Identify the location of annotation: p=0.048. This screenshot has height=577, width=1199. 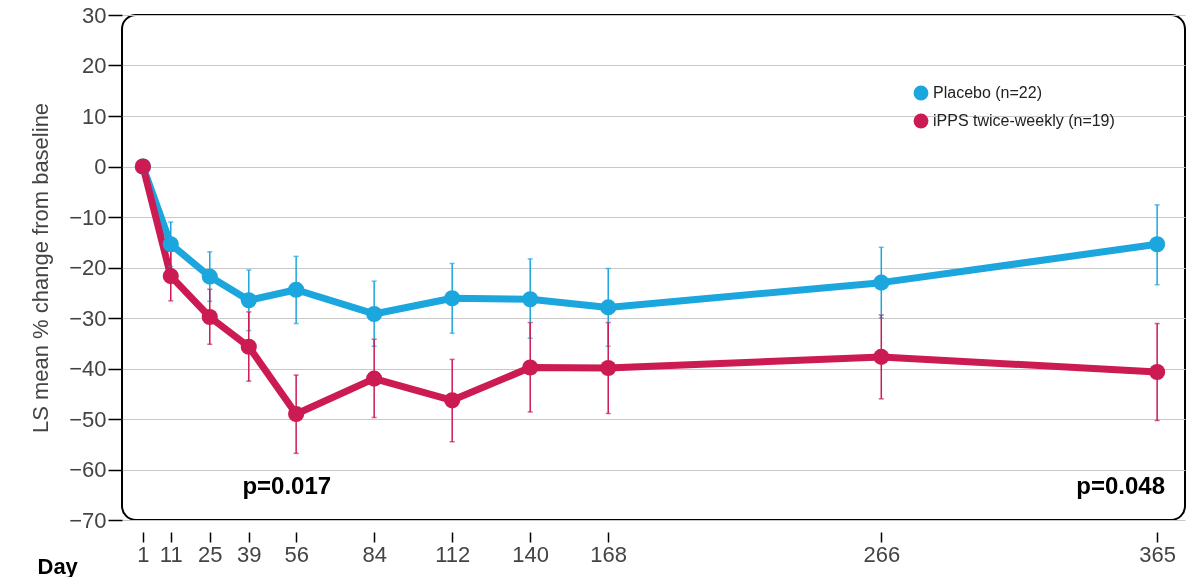
(1120, 485).